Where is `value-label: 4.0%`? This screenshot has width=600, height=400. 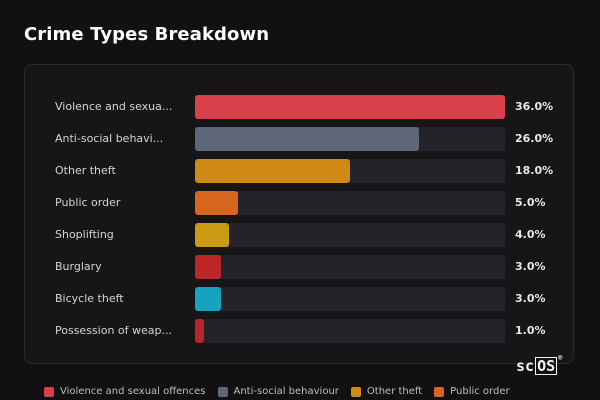 value-label: 4.0% is located at coordinates (530, 234).